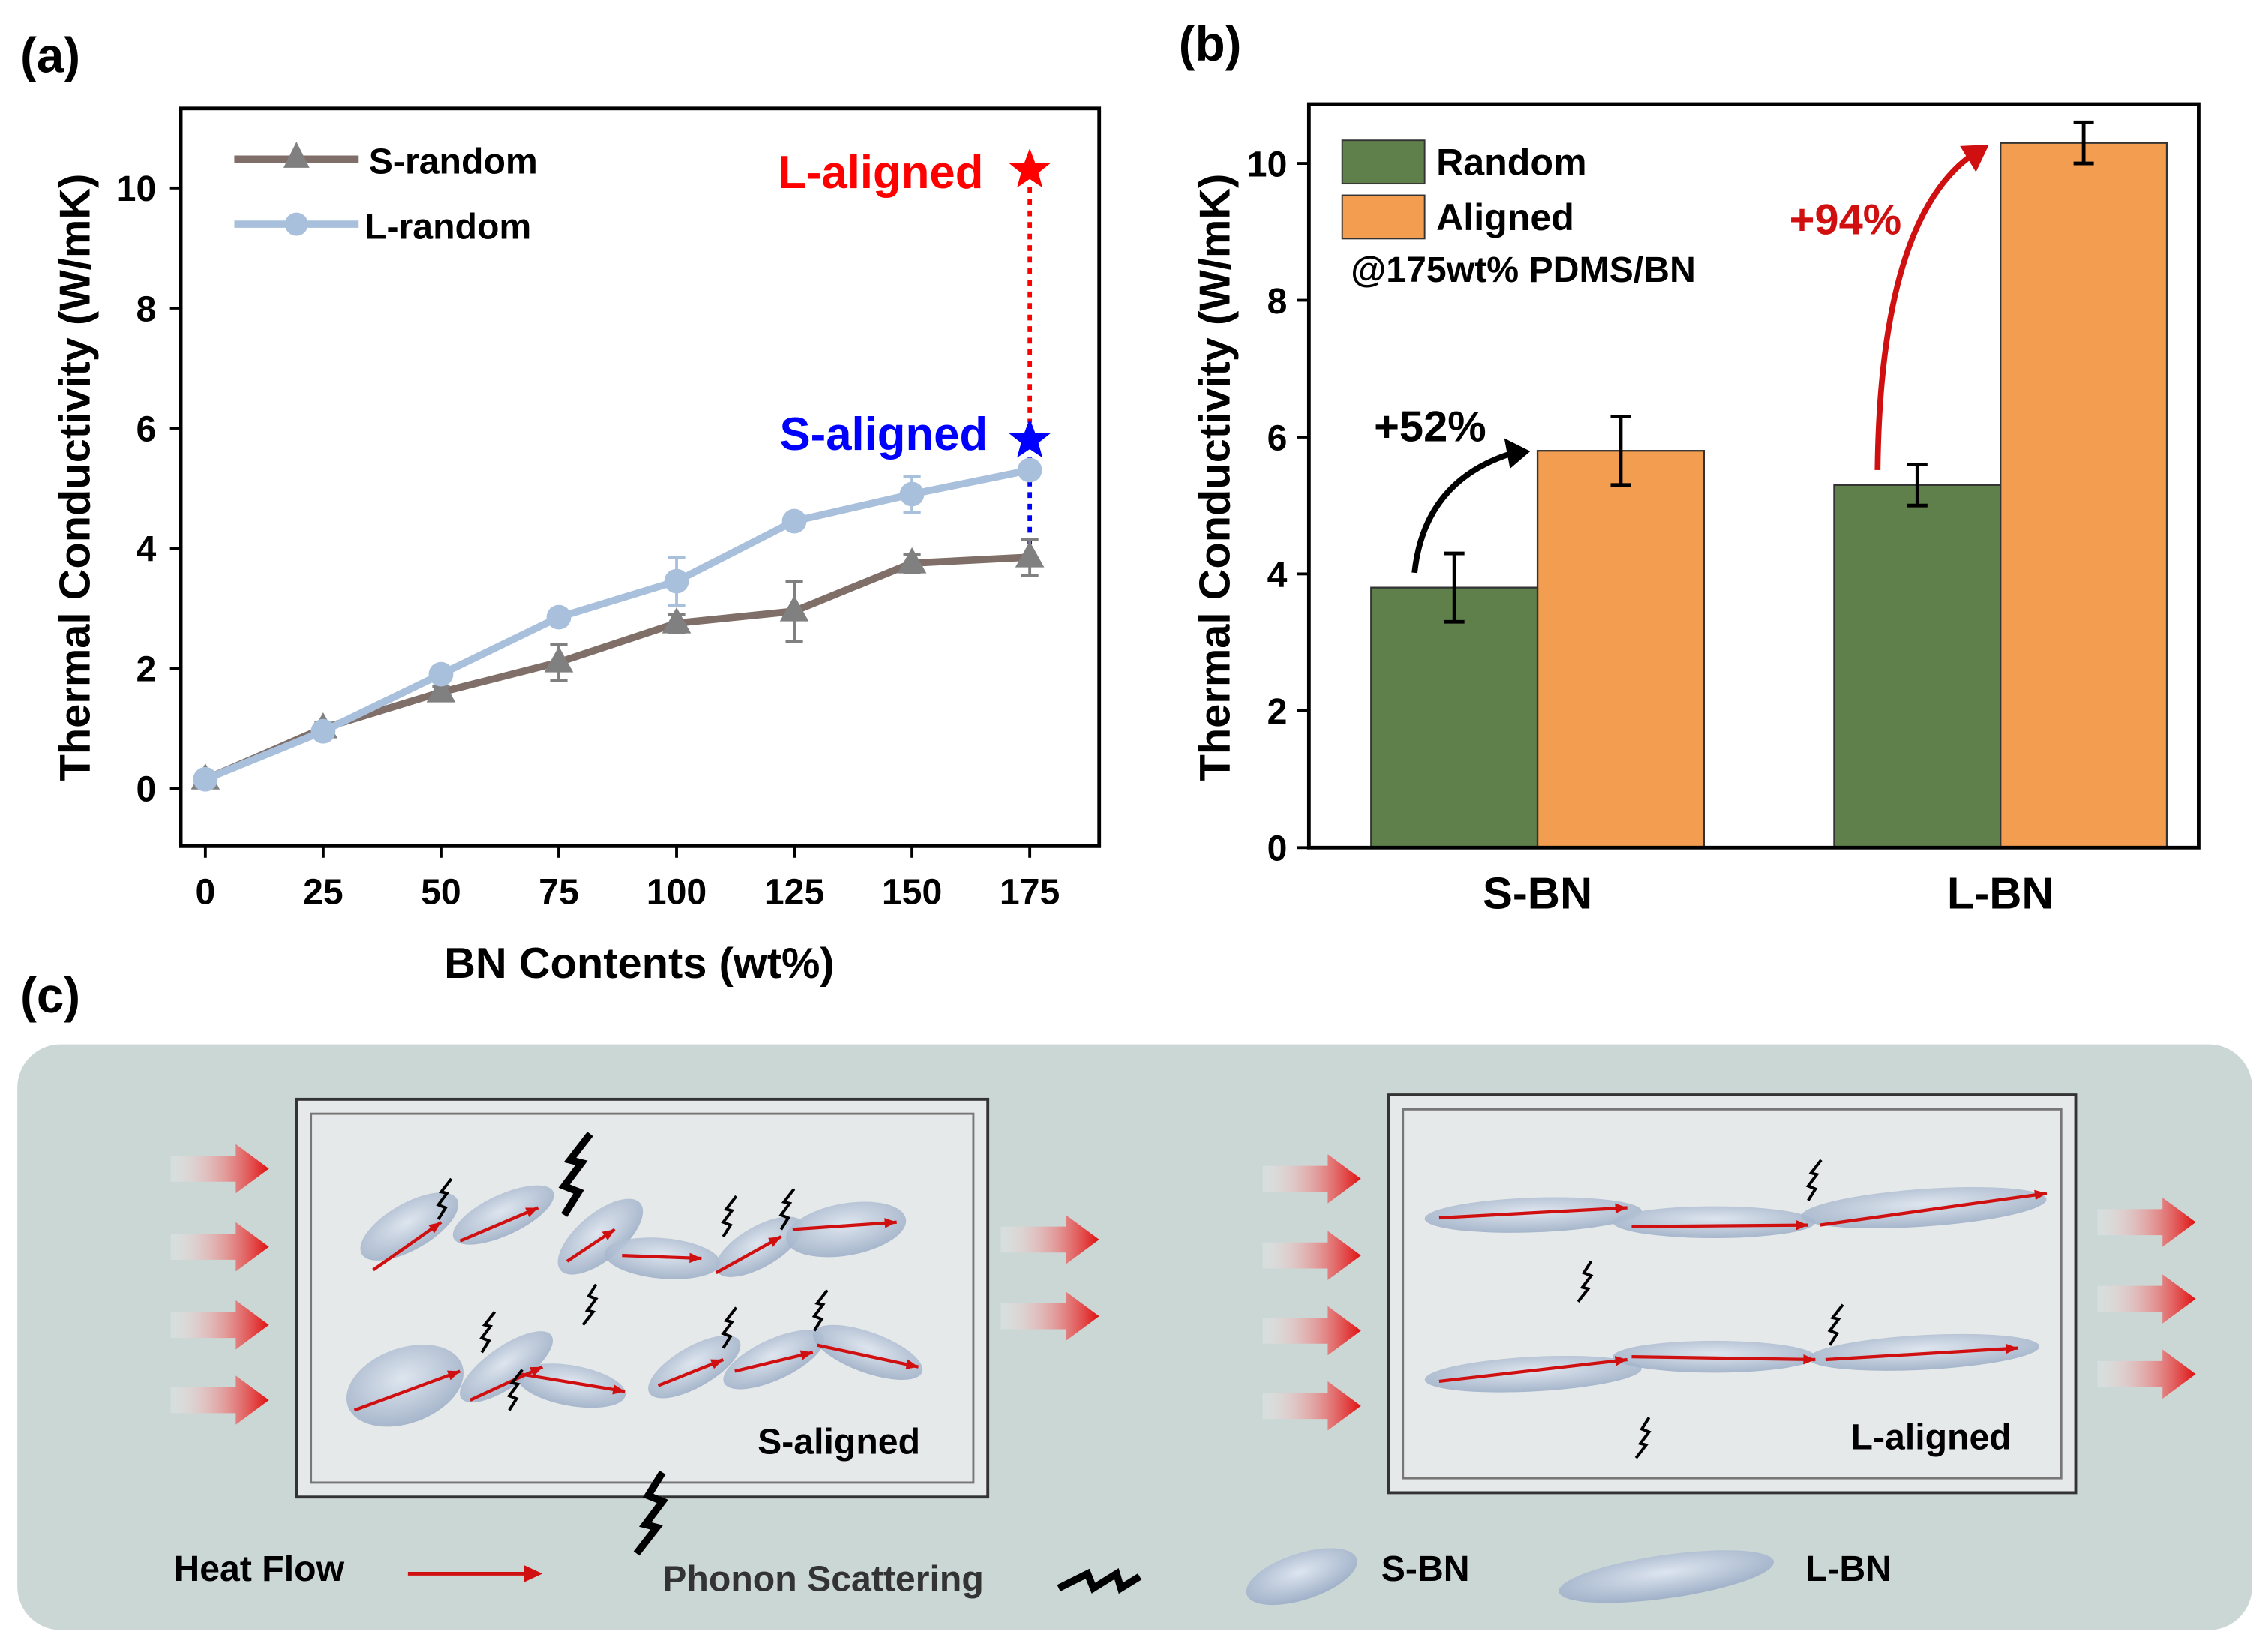 The image size is (2268, 1646). Describe the element at coordinates (1846, 220) in the screenshot. I see `increase-label-l: +94%` at that location.